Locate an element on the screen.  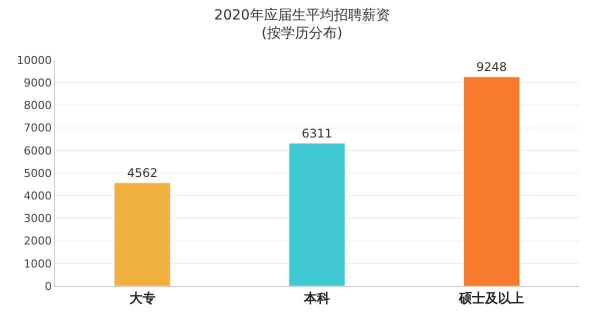
x-tick-label: 硕士及以上 is located at coordinates (491, 299).